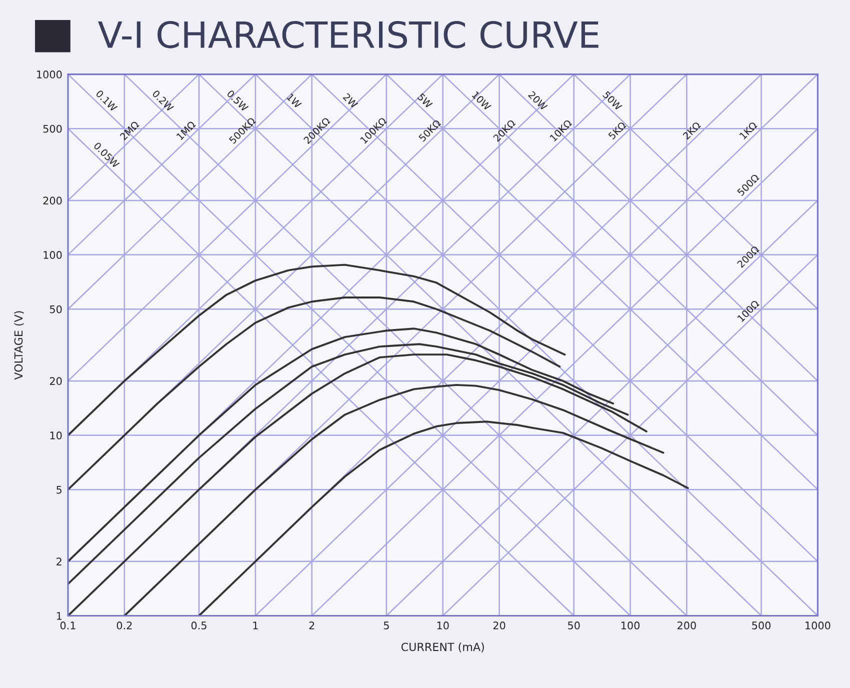 This screenshot has width=850, height=688. Describe the element at coordinates (59, 490) in the screenshot. I see `y-tick-label: 5` at that location.